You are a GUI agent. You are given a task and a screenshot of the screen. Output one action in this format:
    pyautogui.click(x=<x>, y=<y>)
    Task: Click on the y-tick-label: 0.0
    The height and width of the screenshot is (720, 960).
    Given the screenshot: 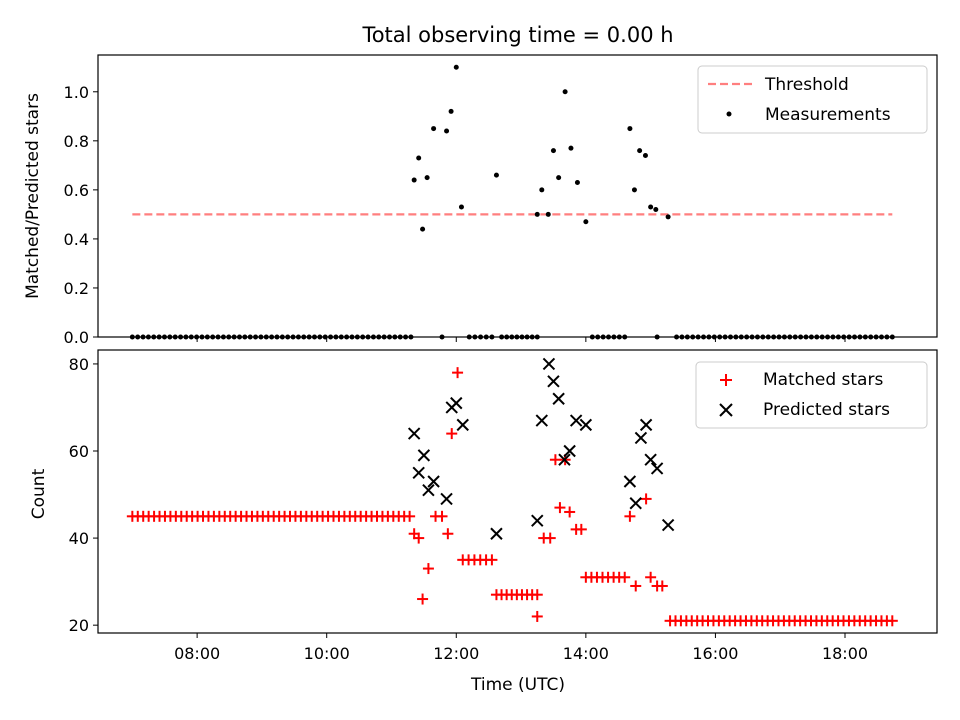 What is the action you would take?
    pyautogui.click(x=76, y=337)
    